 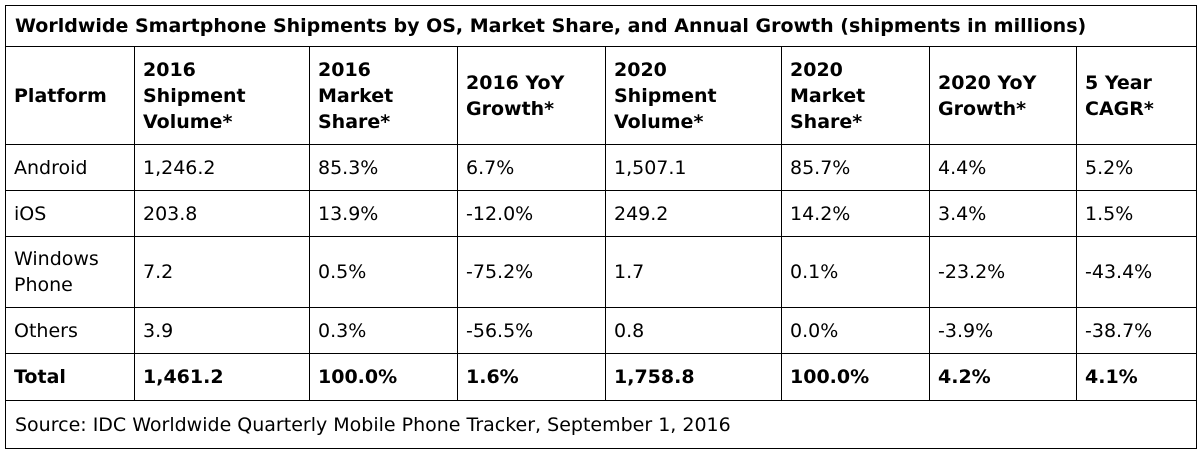 What do you see at coordinates (70, 377) in the screenshot?
I see `total-label: Total` at bounding box center [70, 377].